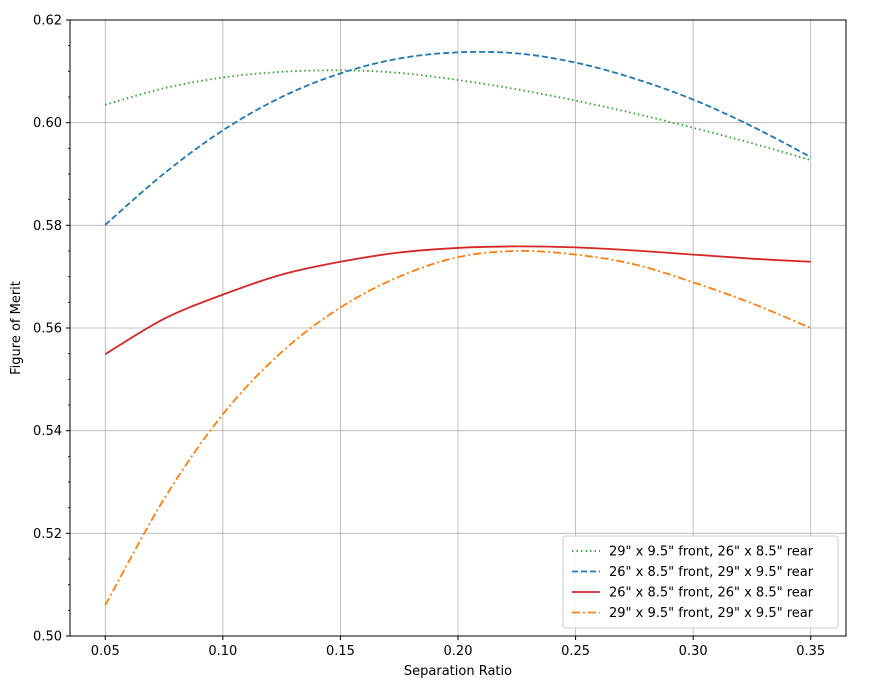 The width and height of the screenshot is (870, 690). What do you see at coordinates (340, 651) in the screenshot?
I see `x-tick-label: 0.15` at bounding box center [340, 651].